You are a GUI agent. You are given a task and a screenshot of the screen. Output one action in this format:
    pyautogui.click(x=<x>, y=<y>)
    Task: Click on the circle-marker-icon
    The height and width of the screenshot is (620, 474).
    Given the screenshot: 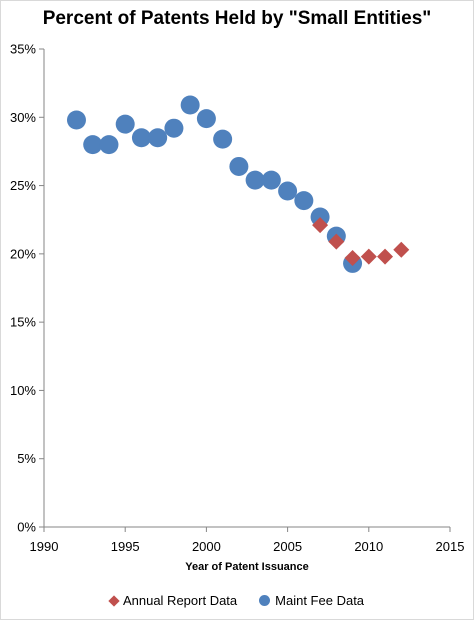 What is the action you would take?
    pyautogui.click(x=265, y=600)
    